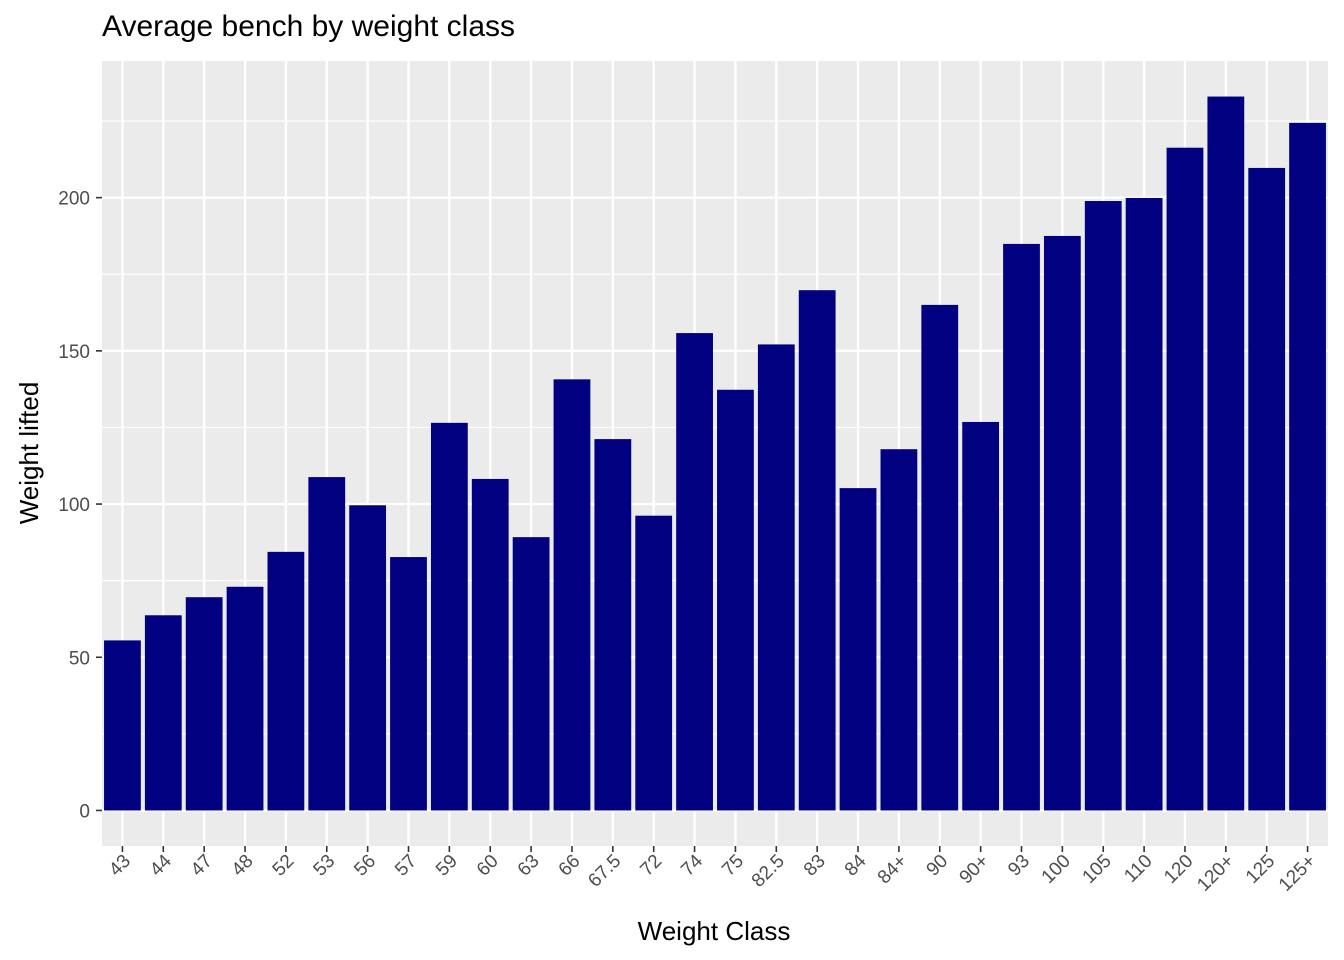 This screenshot has height=960, width=1344. Describe the element at coordinates (1260, 869) in the screenshot. I see `x-tick-label: 125` at that location.